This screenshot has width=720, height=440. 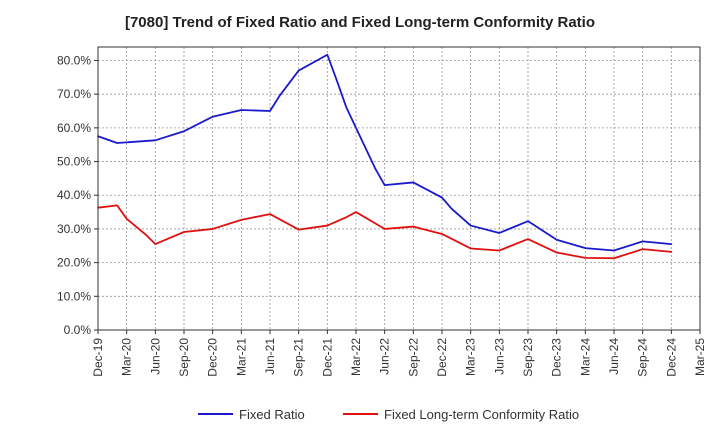 I want to click on y-tick-label: 40.0%, so click(x=74, y=195).